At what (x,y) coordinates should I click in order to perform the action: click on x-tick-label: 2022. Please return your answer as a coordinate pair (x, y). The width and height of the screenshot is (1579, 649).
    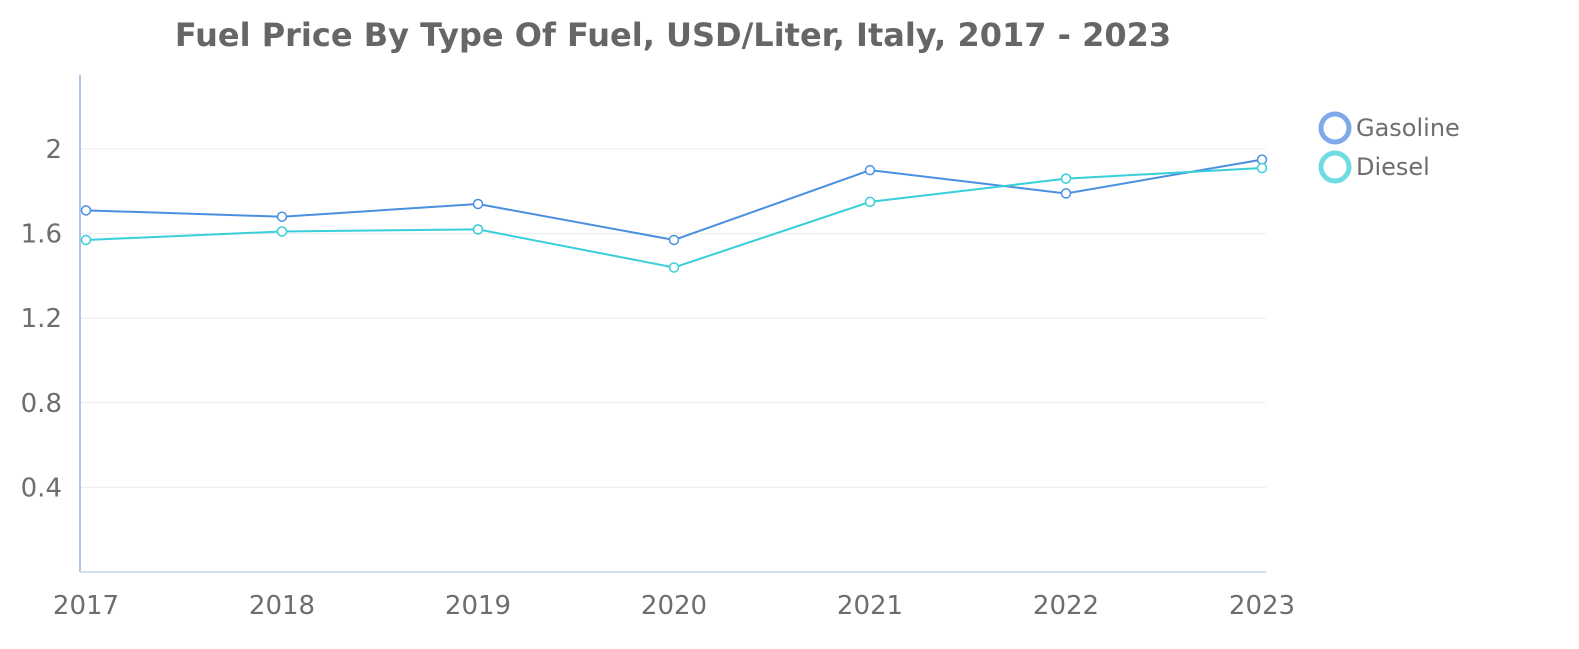
    Looking at the image, I should click on (1066, 606).